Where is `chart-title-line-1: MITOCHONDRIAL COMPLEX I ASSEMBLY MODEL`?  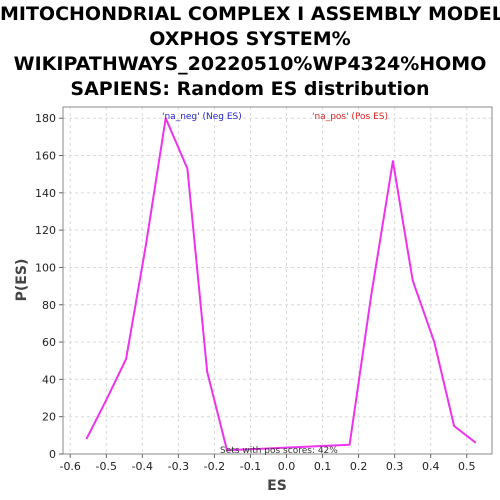
chart-title-line-1: MITOCHONDRIAL COMPLEX I ASSEMBLY MODEL is located at coordinates (250, 14).